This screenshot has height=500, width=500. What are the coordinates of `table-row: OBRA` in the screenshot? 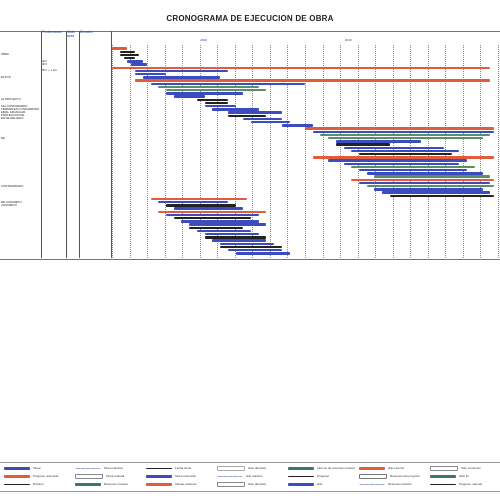 It's located at (55, 54).